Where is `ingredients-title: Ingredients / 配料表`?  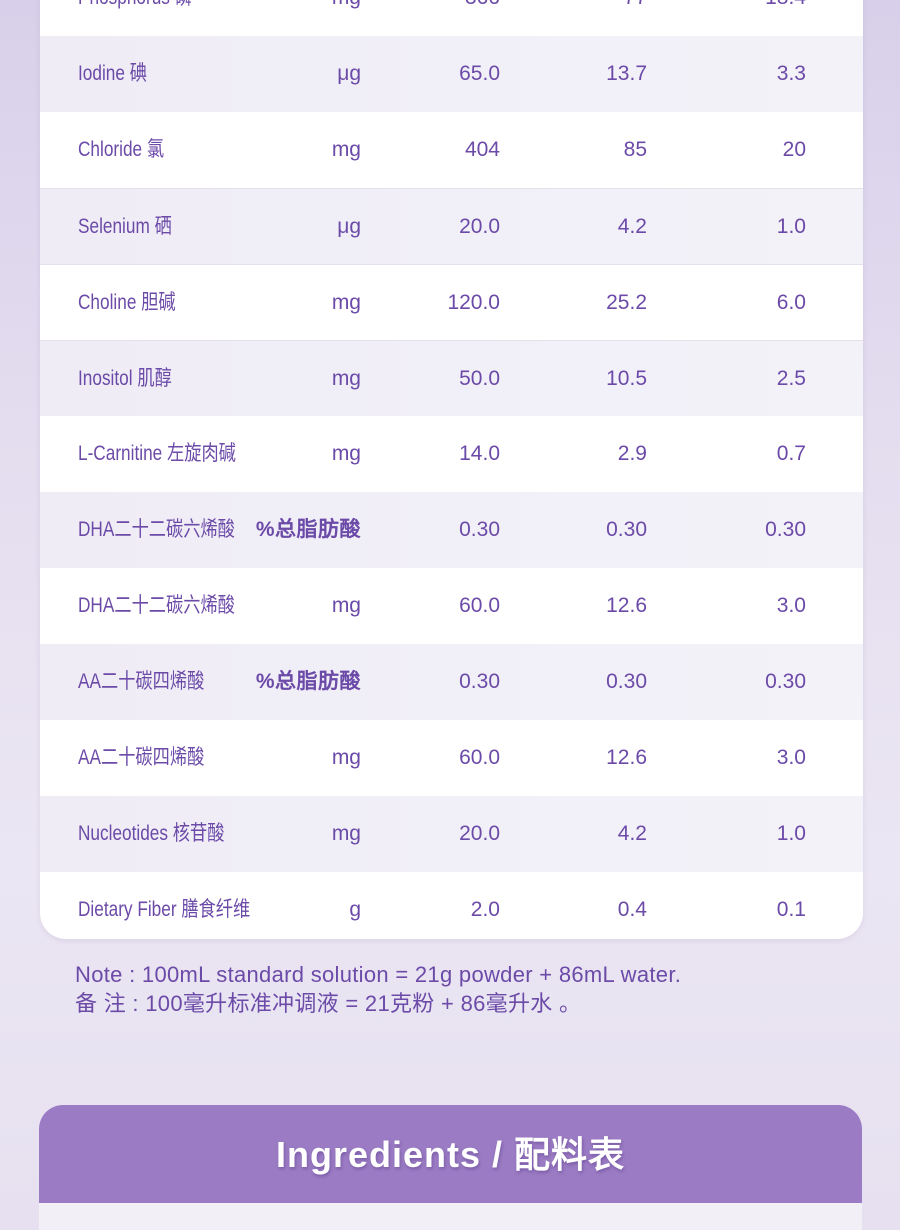 ingredients-title: Ingredients / 配料表 is located at coordinates (450, 1154).